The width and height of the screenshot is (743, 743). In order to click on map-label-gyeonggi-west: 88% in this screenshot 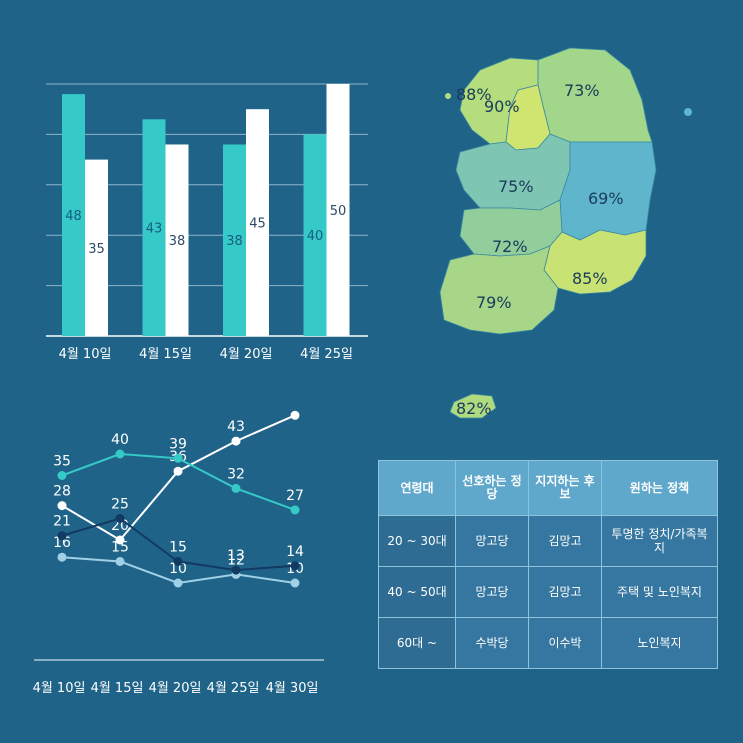, I will do `click(474, 94)`.